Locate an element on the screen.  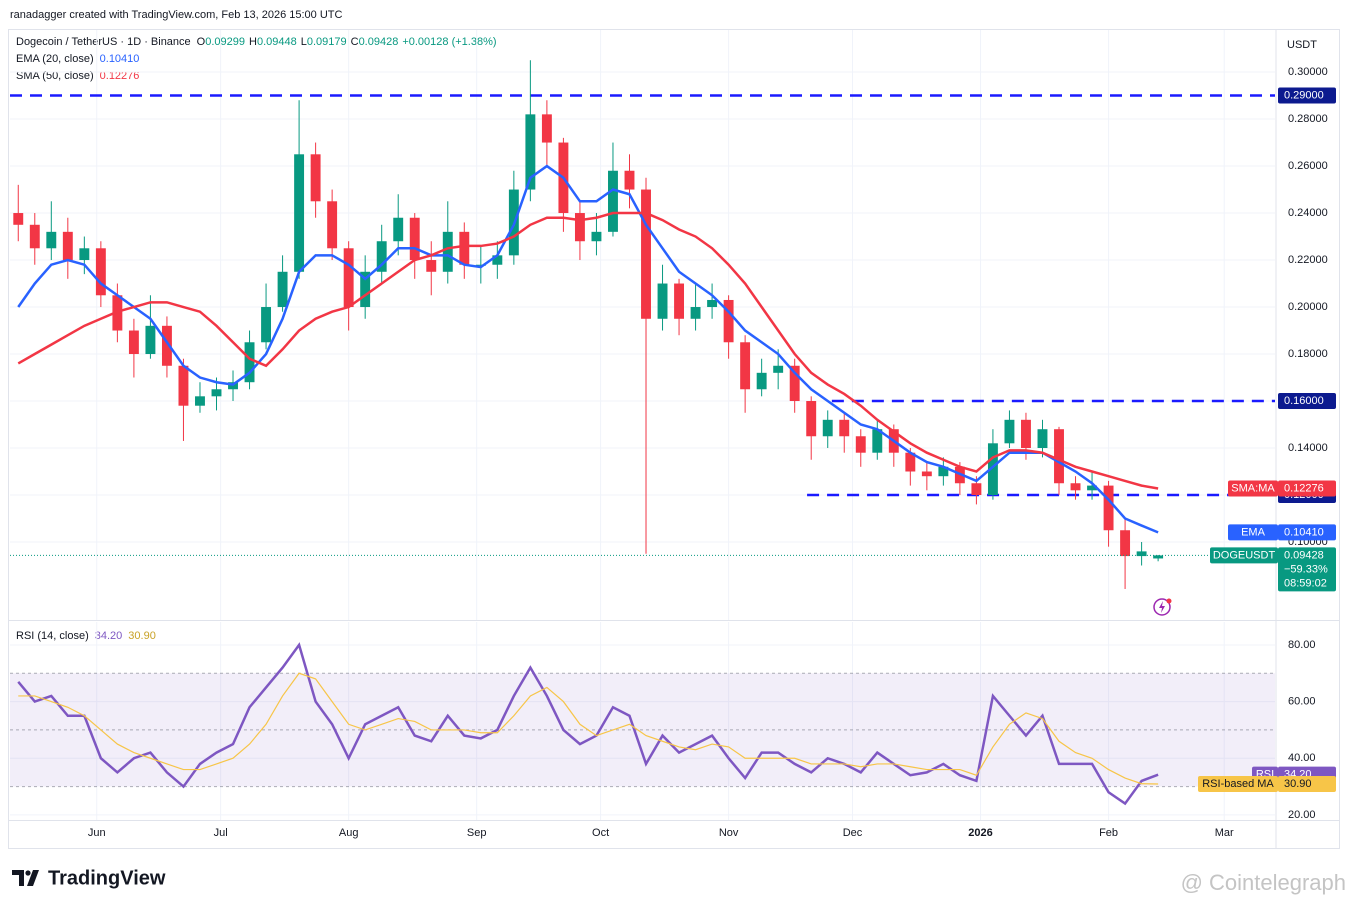
x-tick-label: Sep is located at coordinates (477, 833).